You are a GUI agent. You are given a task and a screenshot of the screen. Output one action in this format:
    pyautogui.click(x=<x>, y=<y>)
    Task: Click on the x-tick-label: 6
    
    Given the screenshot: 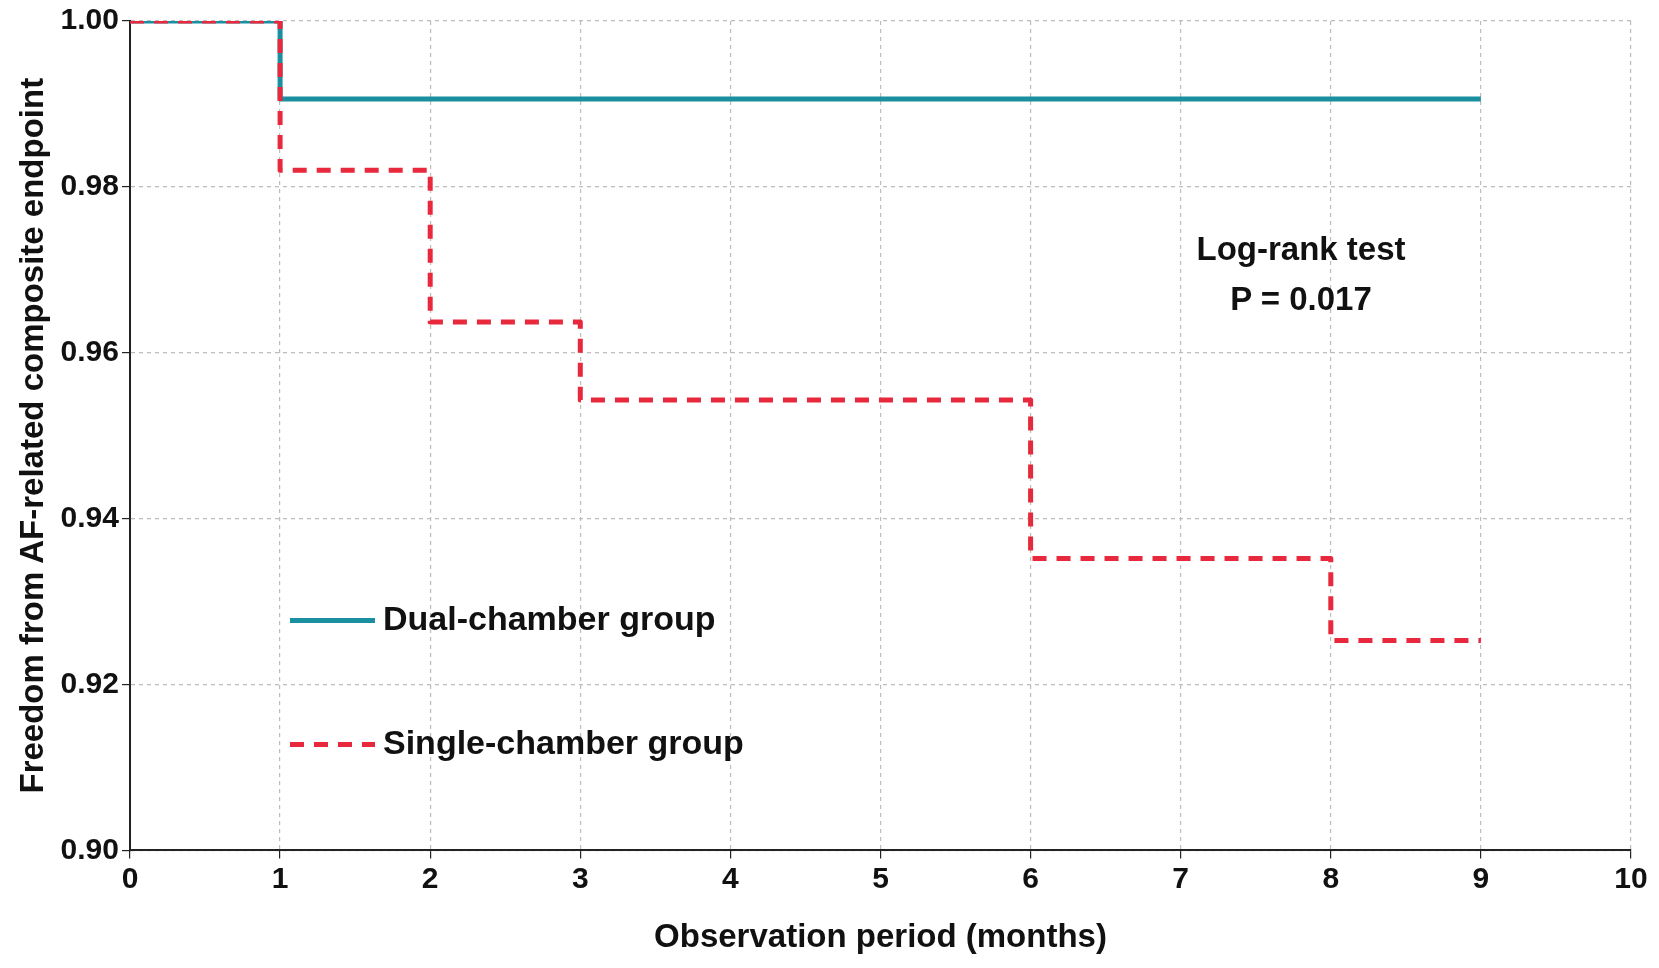 What is the action you would take?
    pyautogui.click(x=1030, y=877)
    